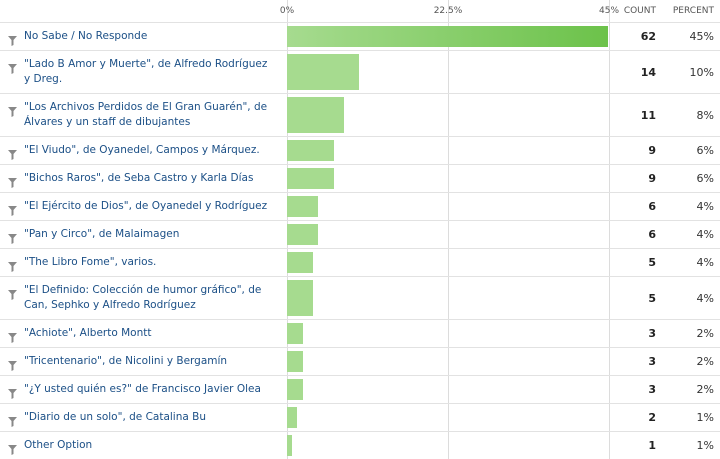 The width and height of the screenshot is (720, 459). I want to click on count-header: COUNT, so click(639, 11).